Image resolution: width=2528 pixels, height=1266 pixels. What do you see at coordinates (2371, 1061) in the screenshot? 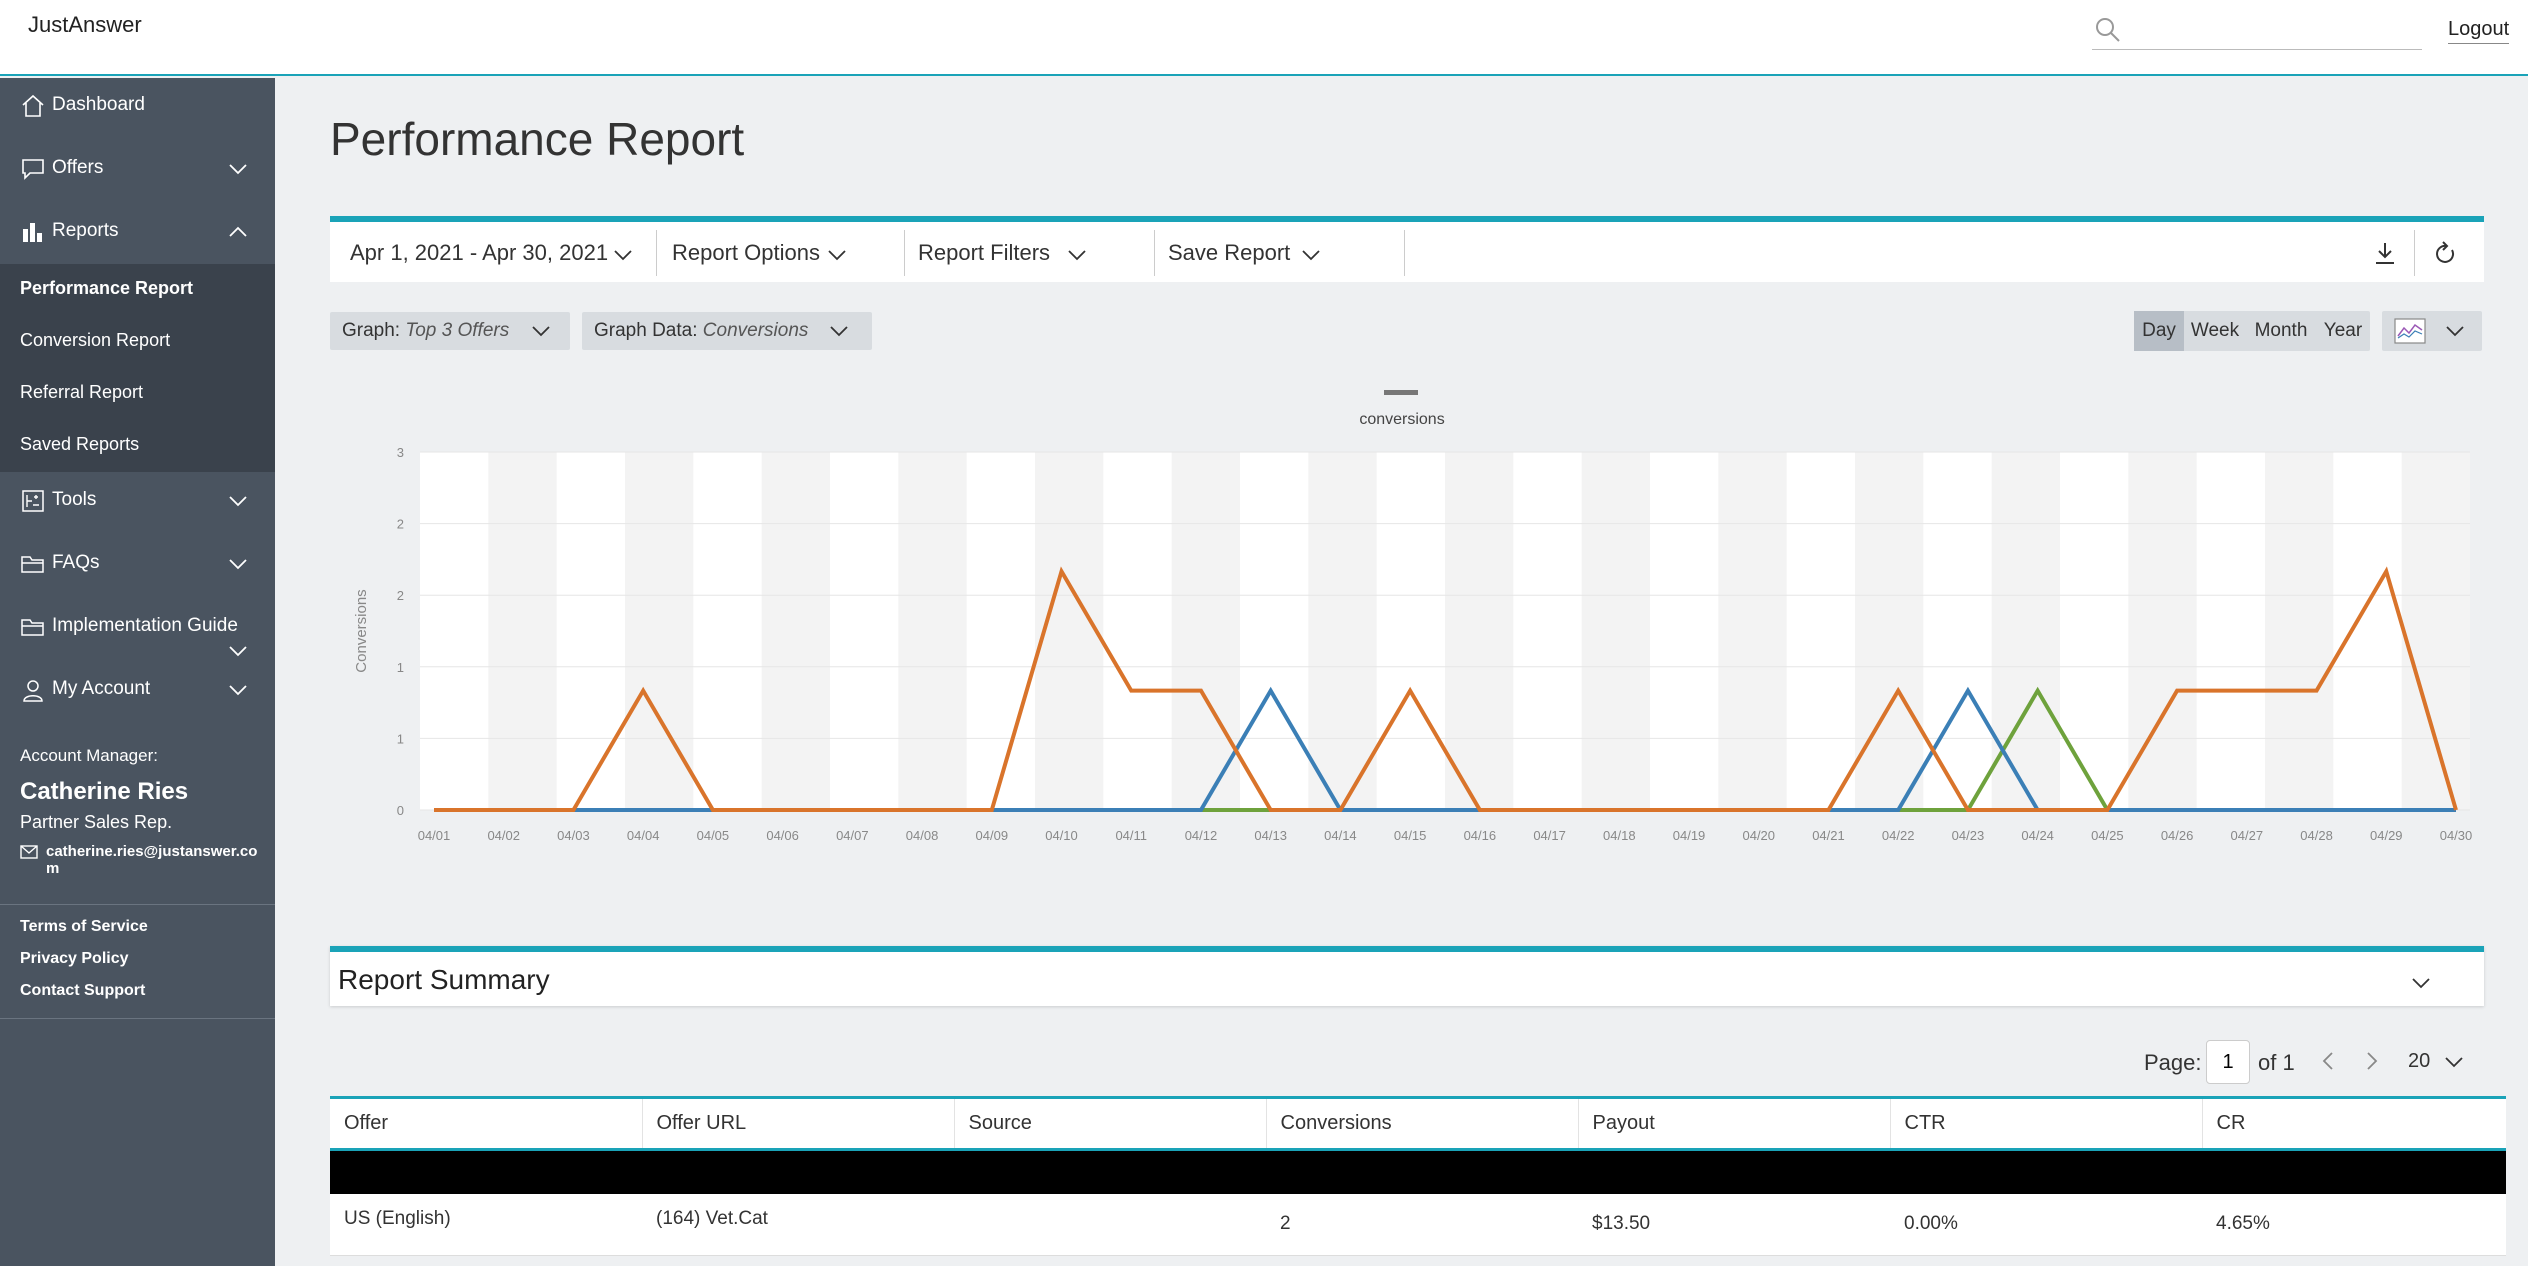
I see `next-page-icon` at bounding box center [2371, 1061].